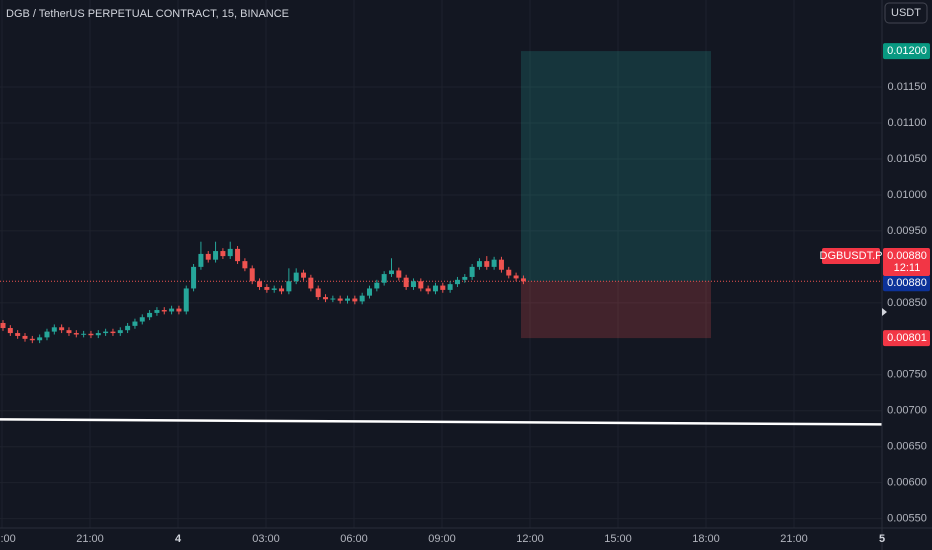 The width and height of the screenshot is (932, 550). I want to click on trendline, so click(441, 422).